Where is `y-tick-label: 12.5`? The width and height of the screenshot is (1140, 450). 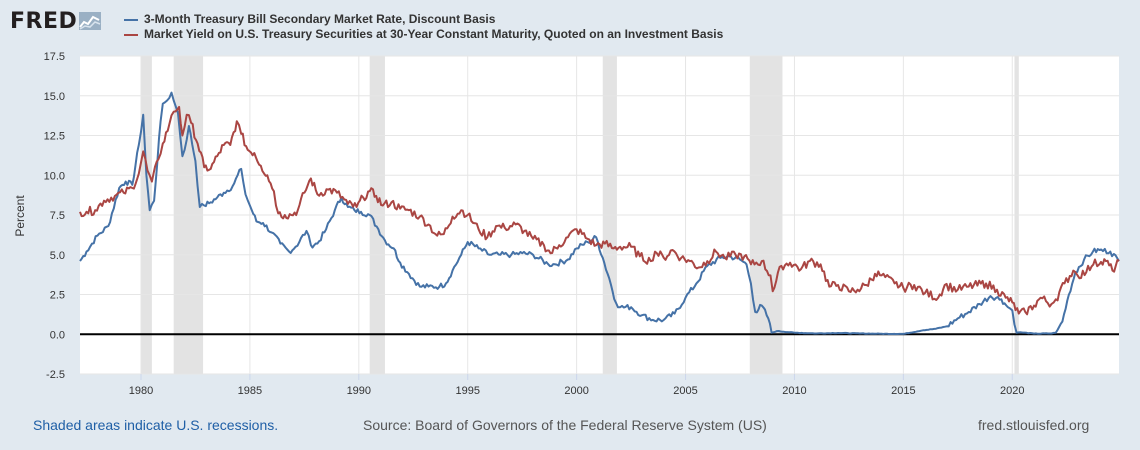
y-tick-label: 12.5 is located at coordinates (54, 137).